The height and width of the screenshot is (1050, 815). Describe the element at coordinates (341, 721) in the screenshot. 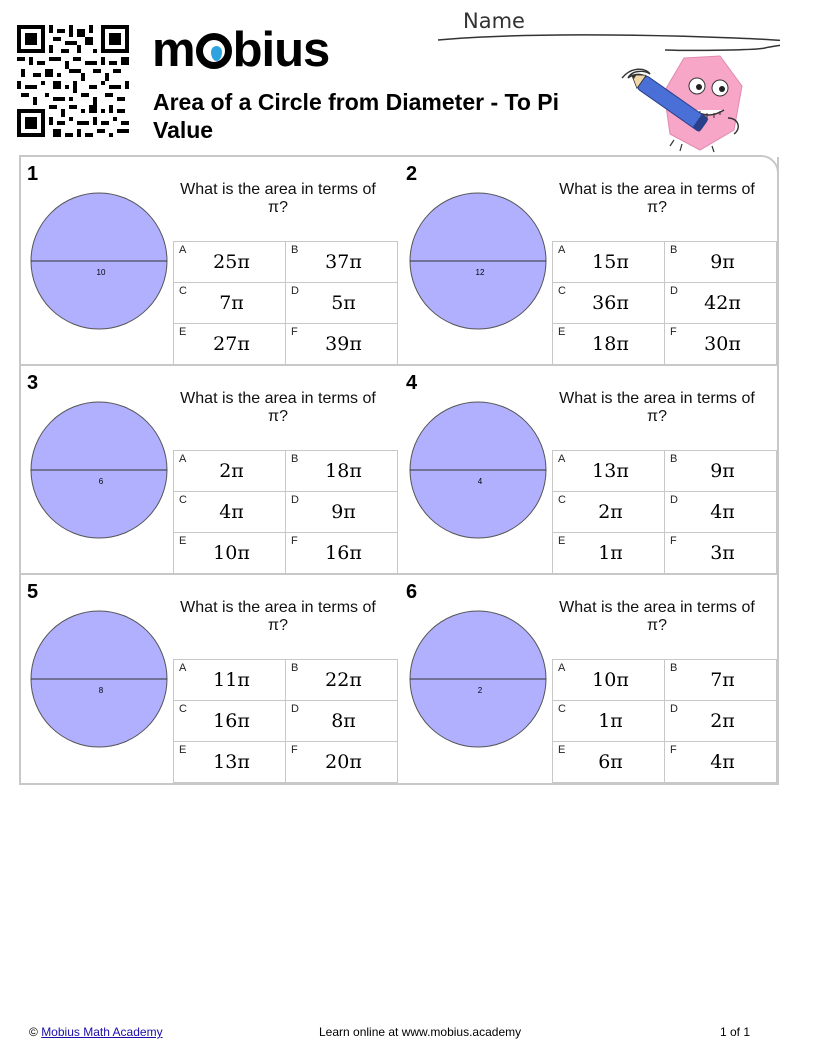

I see `answer-option: D 8π` at that location.